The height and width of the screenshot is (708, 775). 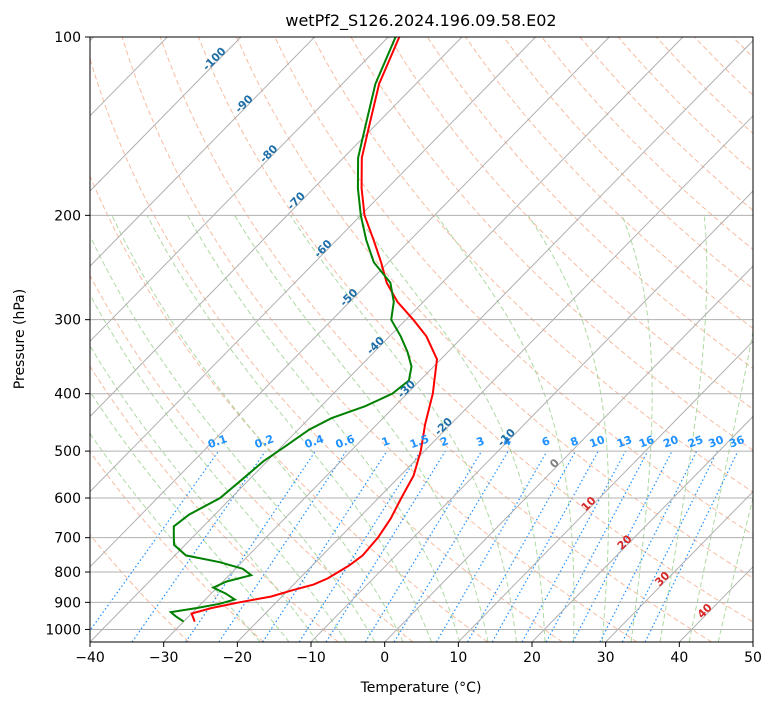 What do you see at coordinates (624, 441) in the screenshot?
I see `mixing-ratio-label: 13` at bounding box center [624, 441].